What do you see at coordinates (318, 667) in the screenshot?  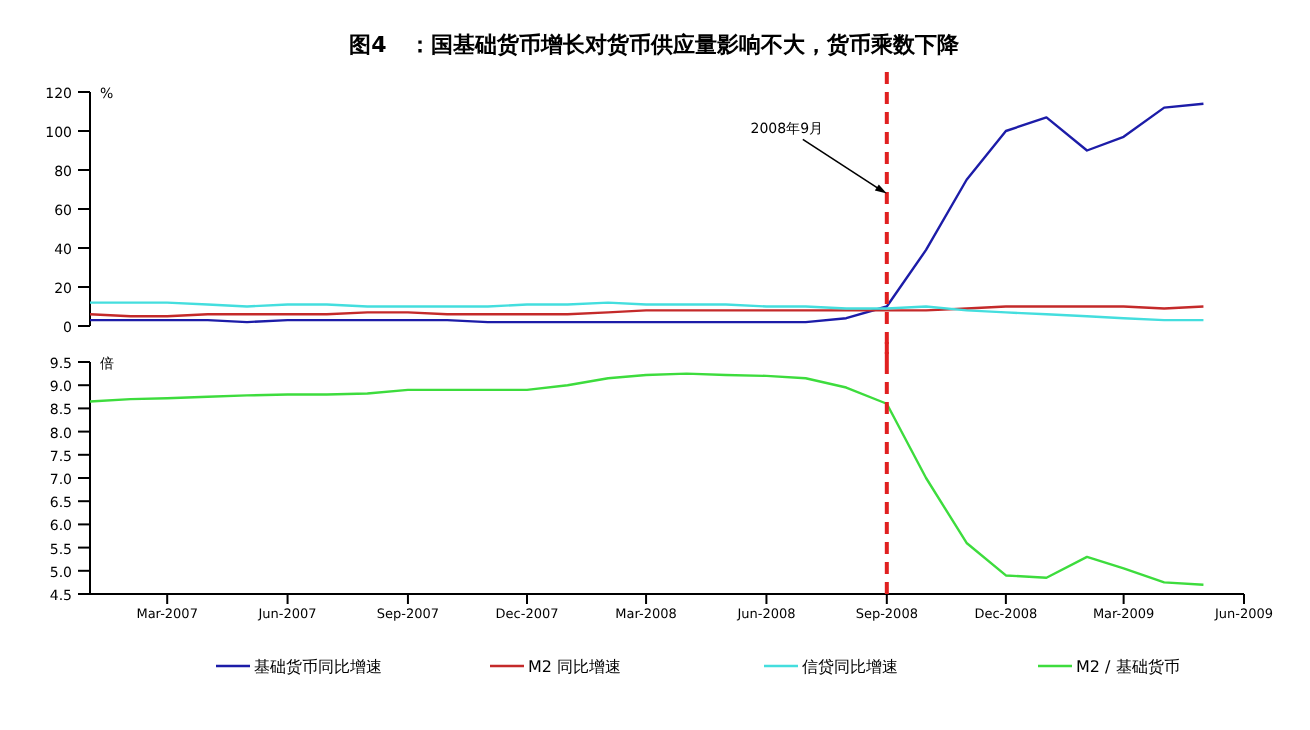 I see `legend-label: 基础货币同比增速` at bounding box center [318, 667].